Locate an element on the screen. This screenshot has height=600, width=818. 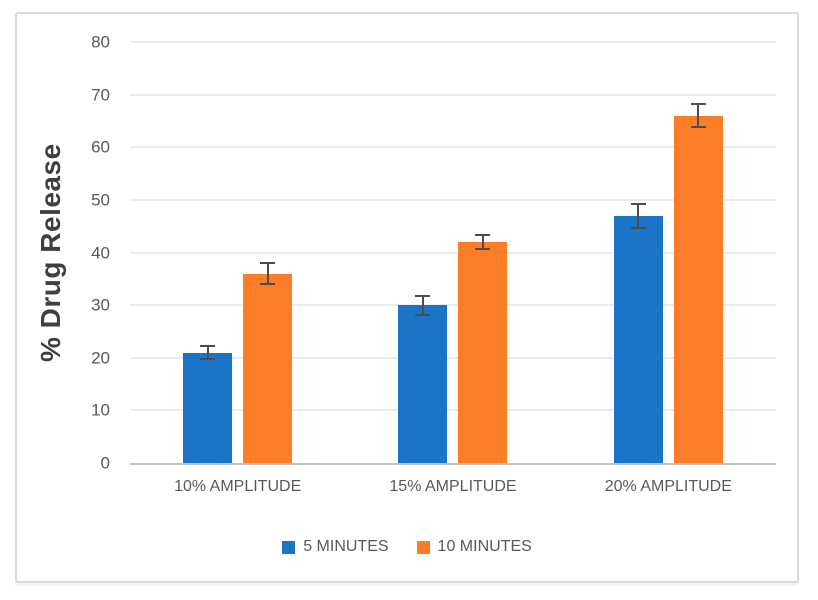
x-label-15-amplitude: 15% AMPLITUDE is located at coordinates (453, 486).